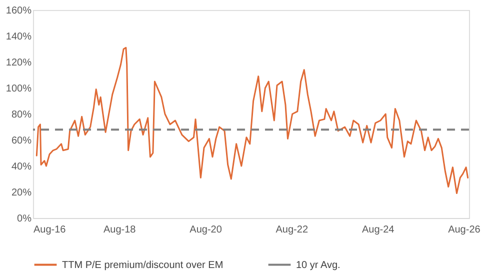 The height and width of the screenshot is (275, 500). Describe the element at coordinates (19, 37) in the screenshot. I see `y-tick-label: 140%` at that location.